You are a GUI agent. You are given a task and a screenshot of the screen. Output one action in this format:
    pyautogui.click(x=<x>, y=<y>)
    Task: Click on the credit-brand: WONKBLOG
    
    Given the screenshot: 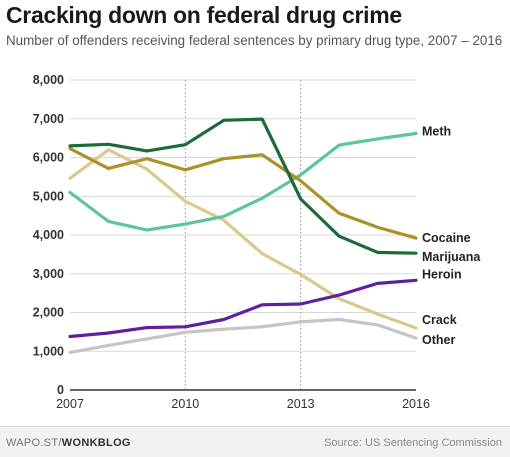 What is the action you would take?
    pyautogui.click(x=96, y=443)
    